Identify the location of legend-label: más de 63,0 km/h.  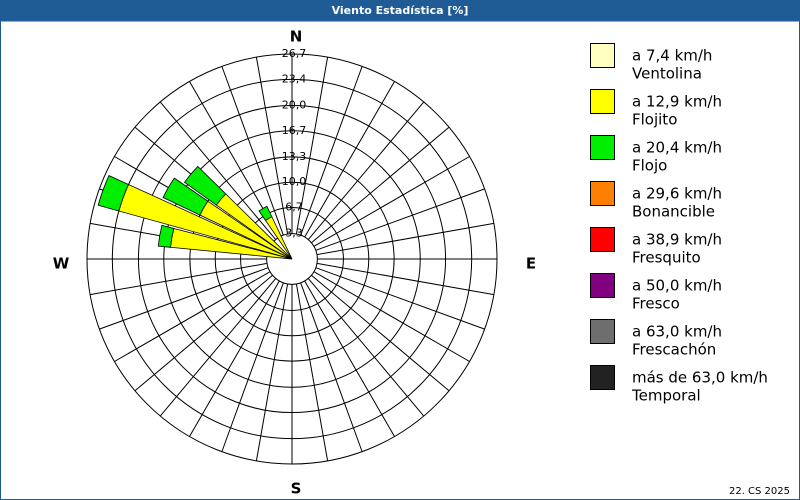
(700, 378).